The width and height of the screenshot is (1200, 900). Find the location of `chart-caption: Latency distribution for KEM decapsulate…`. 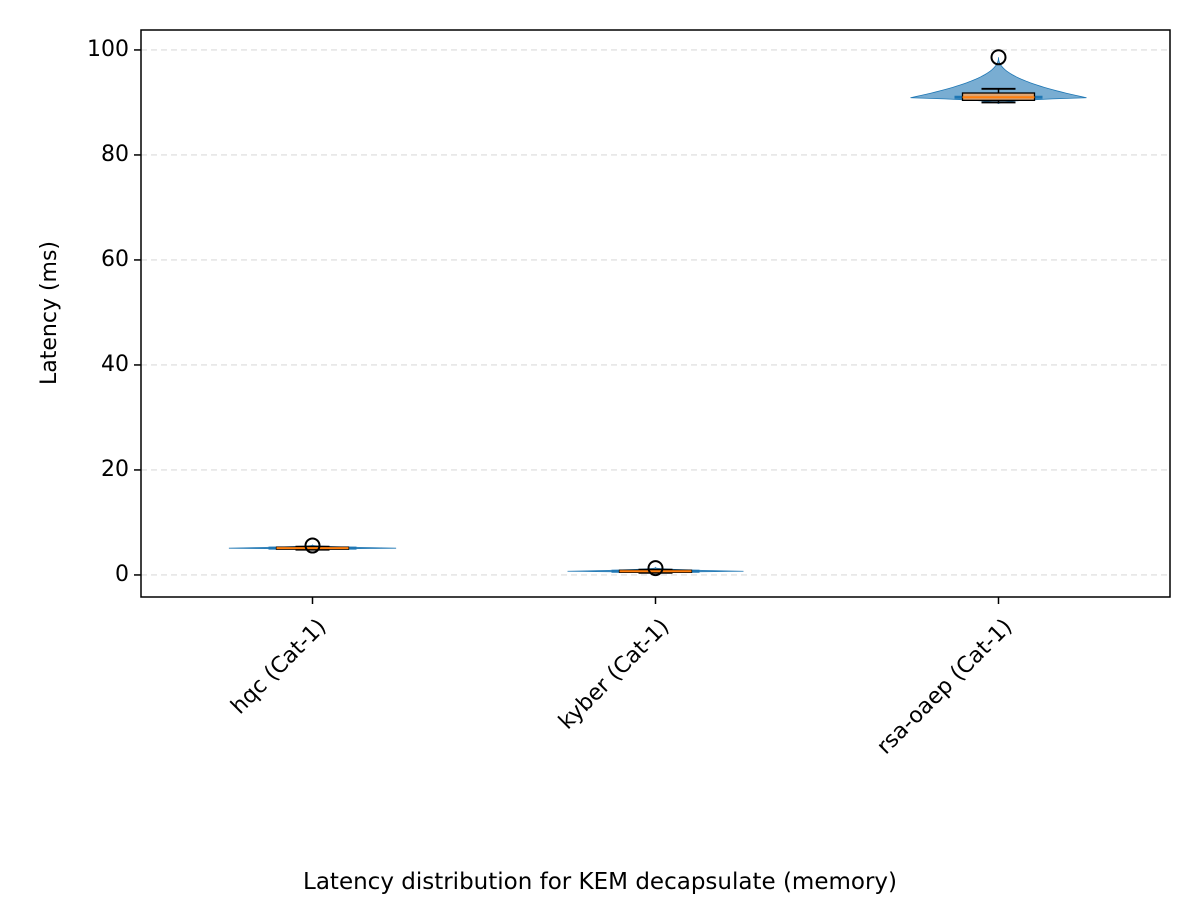

chart-caption: Latency distribution for KEM decapsulate… is located at coordinates (600, 882).